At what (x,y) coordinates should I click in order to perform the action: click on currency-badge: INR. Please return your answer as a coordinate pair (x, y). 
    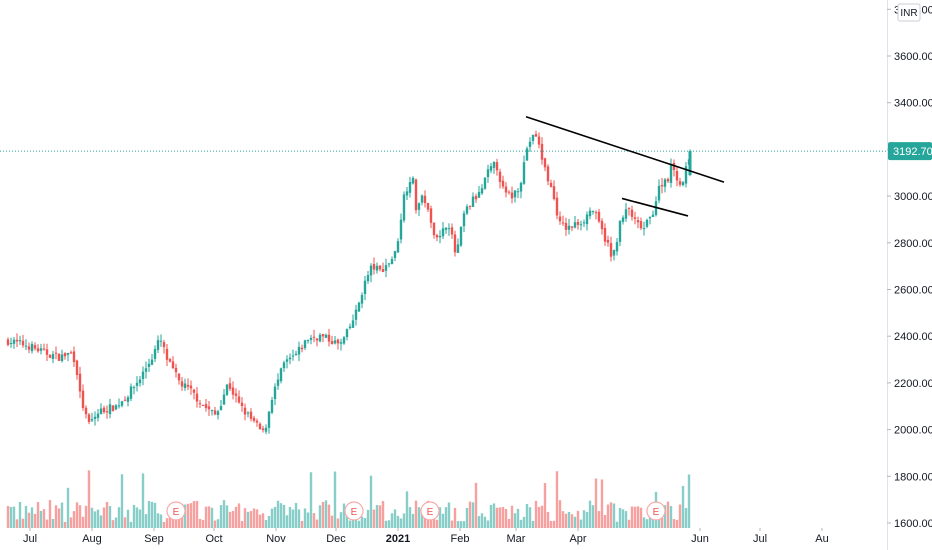
    Looking at the image, I should click on (909, 12).